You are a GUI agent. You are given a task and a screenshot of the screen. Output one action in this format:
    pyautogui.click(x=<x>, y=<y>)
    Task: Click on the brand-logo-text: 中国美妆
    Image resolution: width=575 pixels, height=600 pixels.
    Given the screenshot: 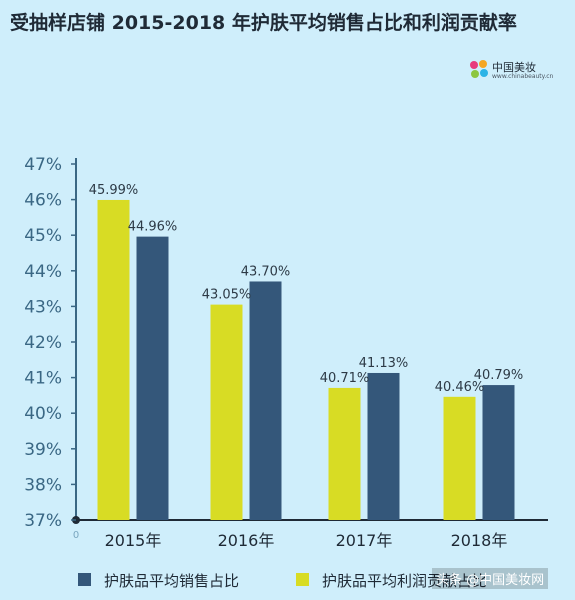 What is the action you would take?
    pyautogui.click(x=514, y=67)
    